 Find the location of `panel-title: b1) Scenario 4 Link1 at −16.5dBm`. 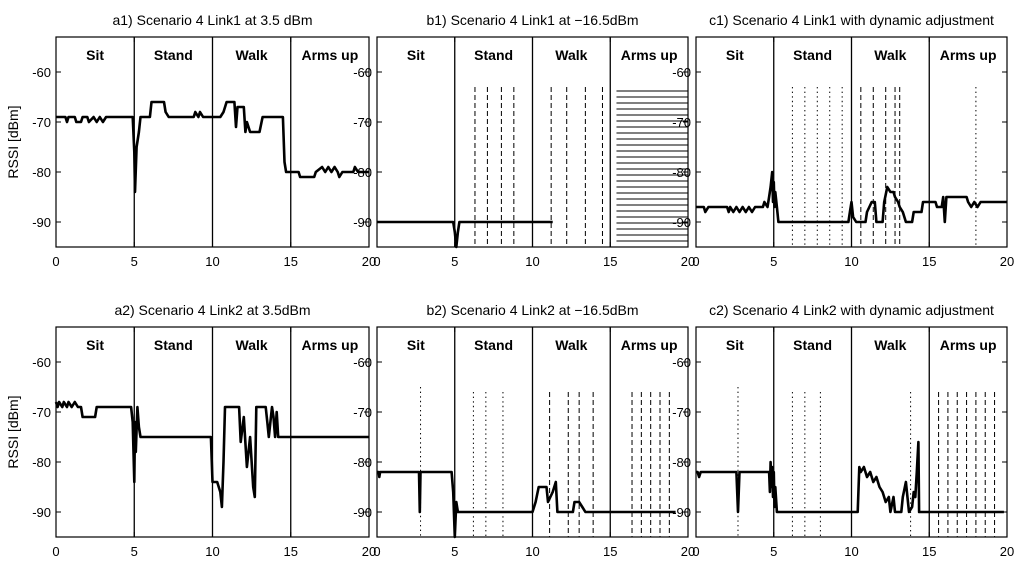

panel-title: b1) Scenario 4 Link1 at −16.5dBm is located at coordinates (532, 20).